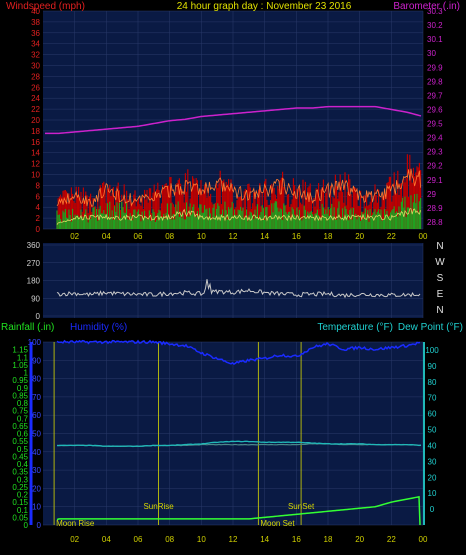 Image resolution: width=466 pixels, height=555 pixels. I want to click on climate-x-tick-label: 06, so click(138, 539).